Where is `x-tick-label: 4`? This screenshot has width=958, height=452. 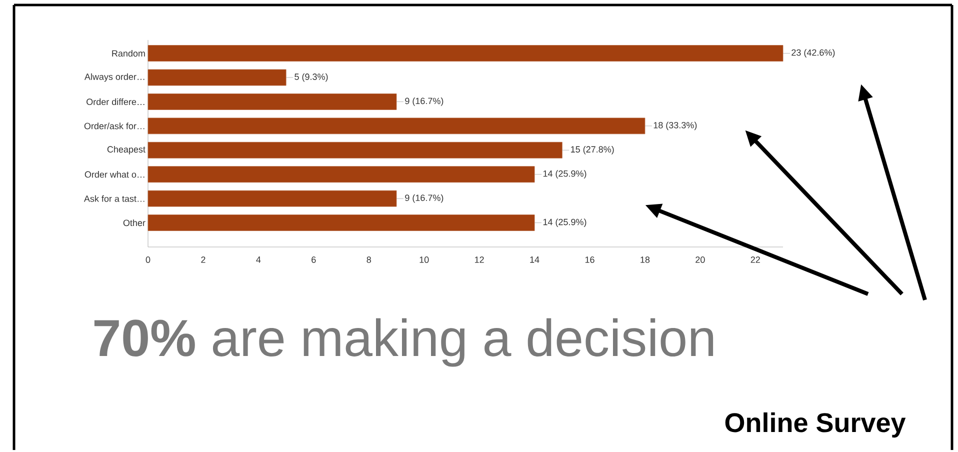 x-tick-label: 4 is located at coordinates (258, 259).